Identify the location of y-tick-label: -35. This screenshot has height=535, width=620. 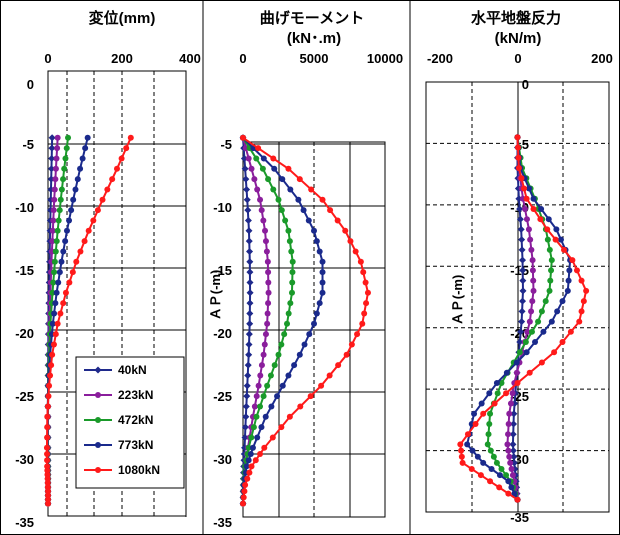
(24, 522).